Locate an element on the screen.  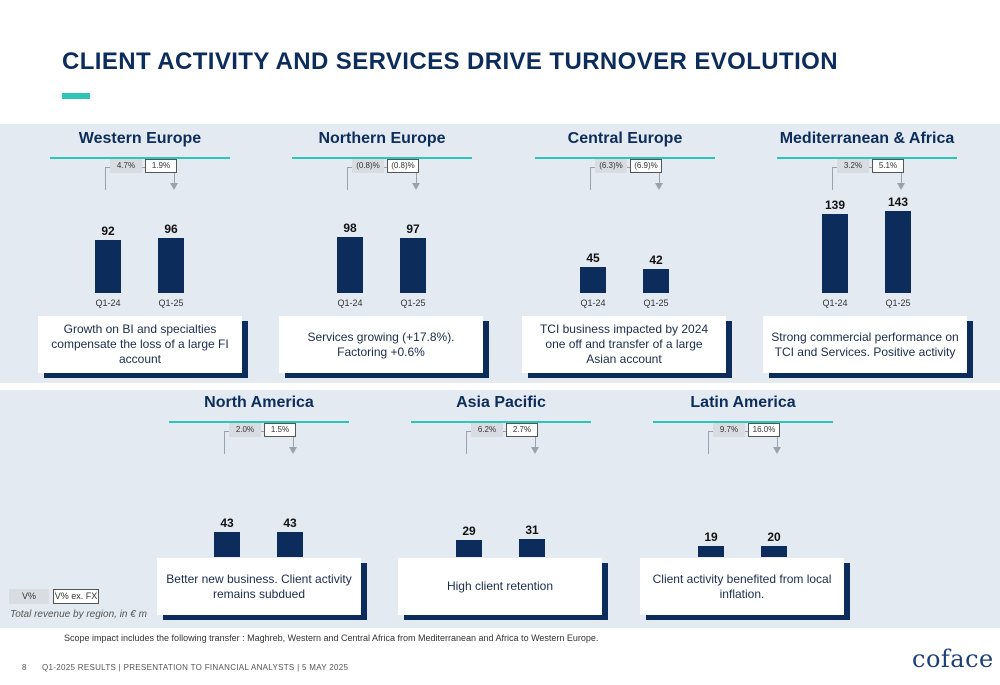
region-comment: High client retention is located at coordinates (500, 586).